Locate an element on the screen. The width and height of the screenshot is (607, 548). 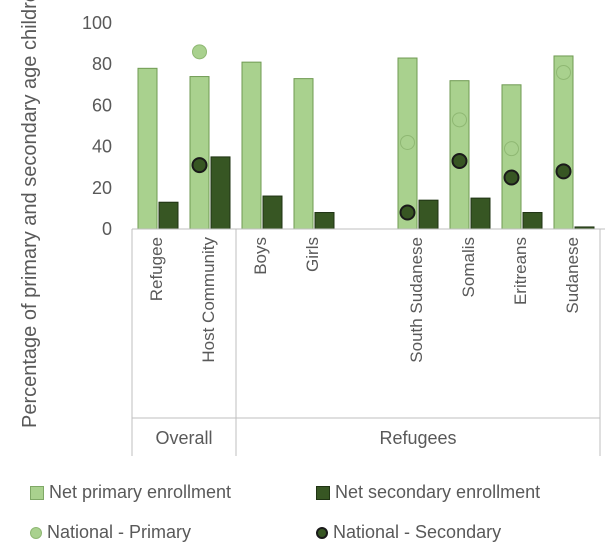
legend-marker-national-primary is located at coordinates (36, 532).